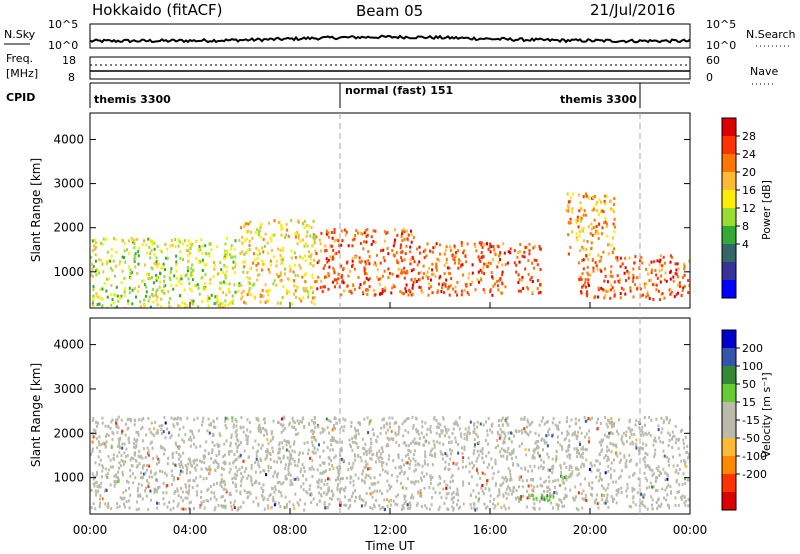 Image resolution: width=800 pixels, height=554 pixels. What do you see at coordinates (632, 10) in the screenshot?
I see `date-title: 21/Jul/2016` at bounding box center [632, 10].